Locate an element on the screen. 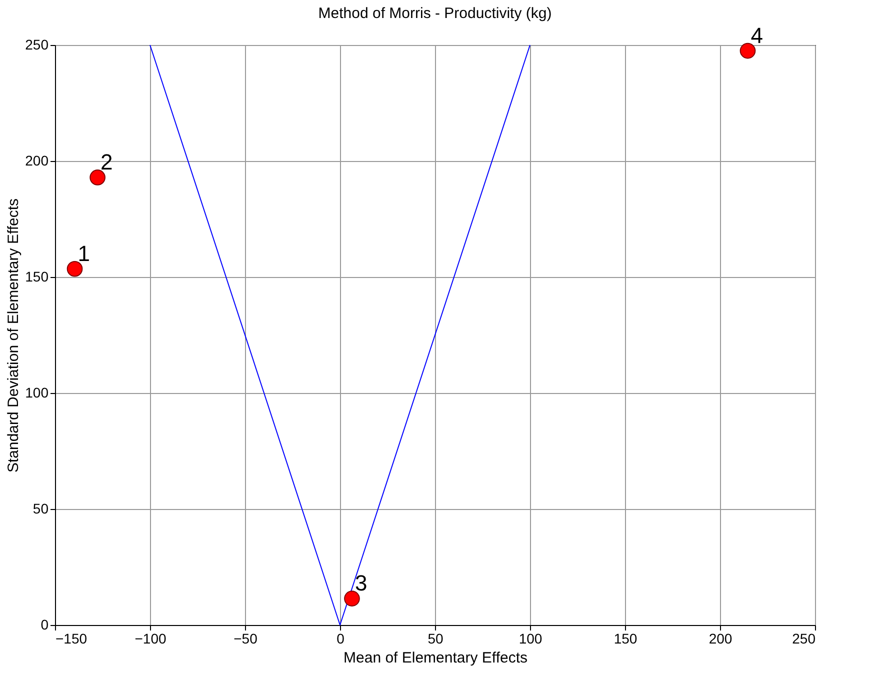  y-tick-label: 200 is located at coordinates (37, 160).